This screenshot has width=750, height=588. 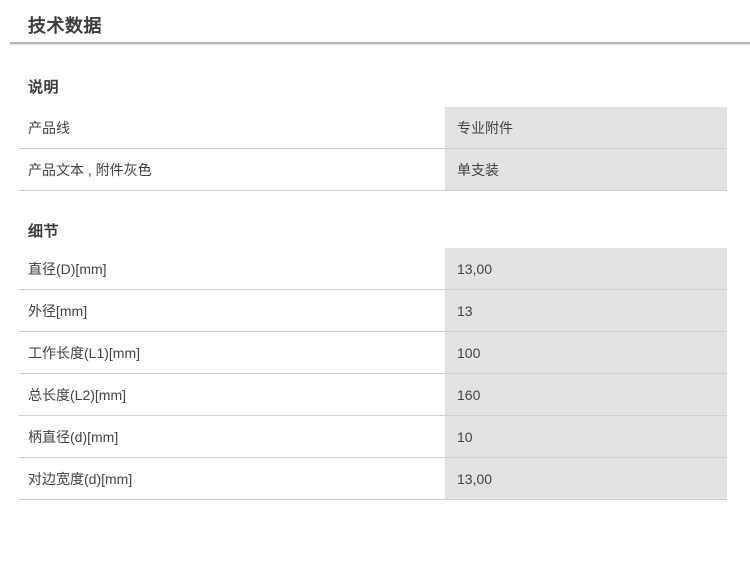 I want to click on description-table: 产品线 专业附件 产品文本 , 附件灰色 单支装, so click(x=373, y=149).